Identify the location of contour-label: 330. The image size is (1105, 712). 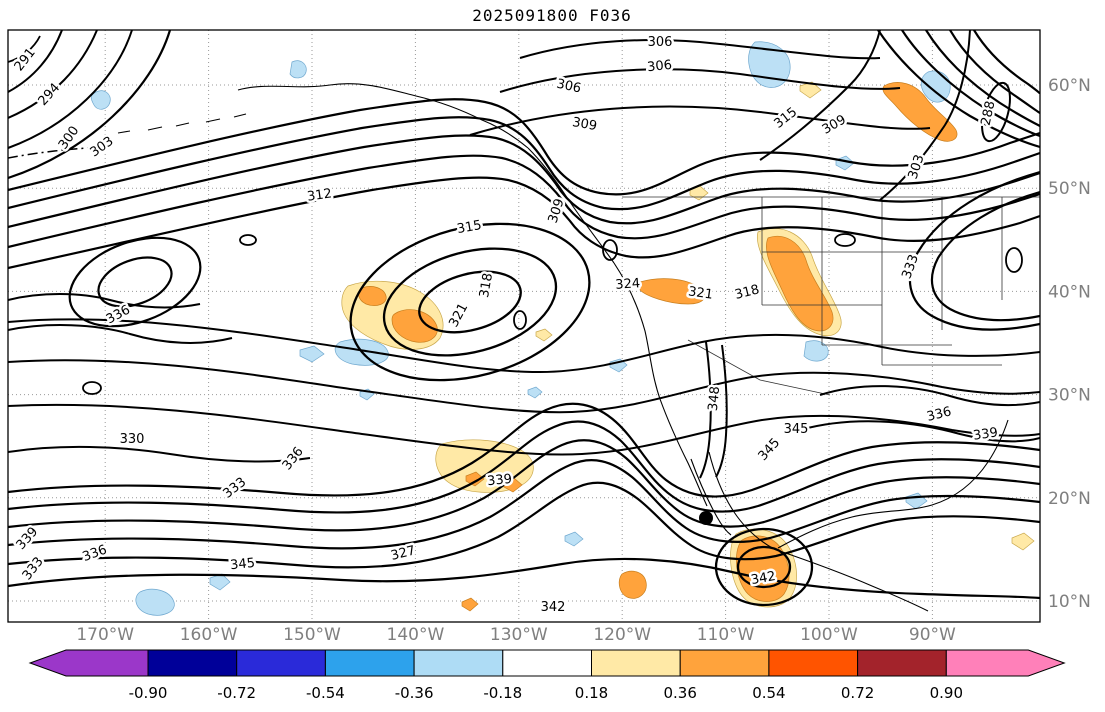
(132, 439).